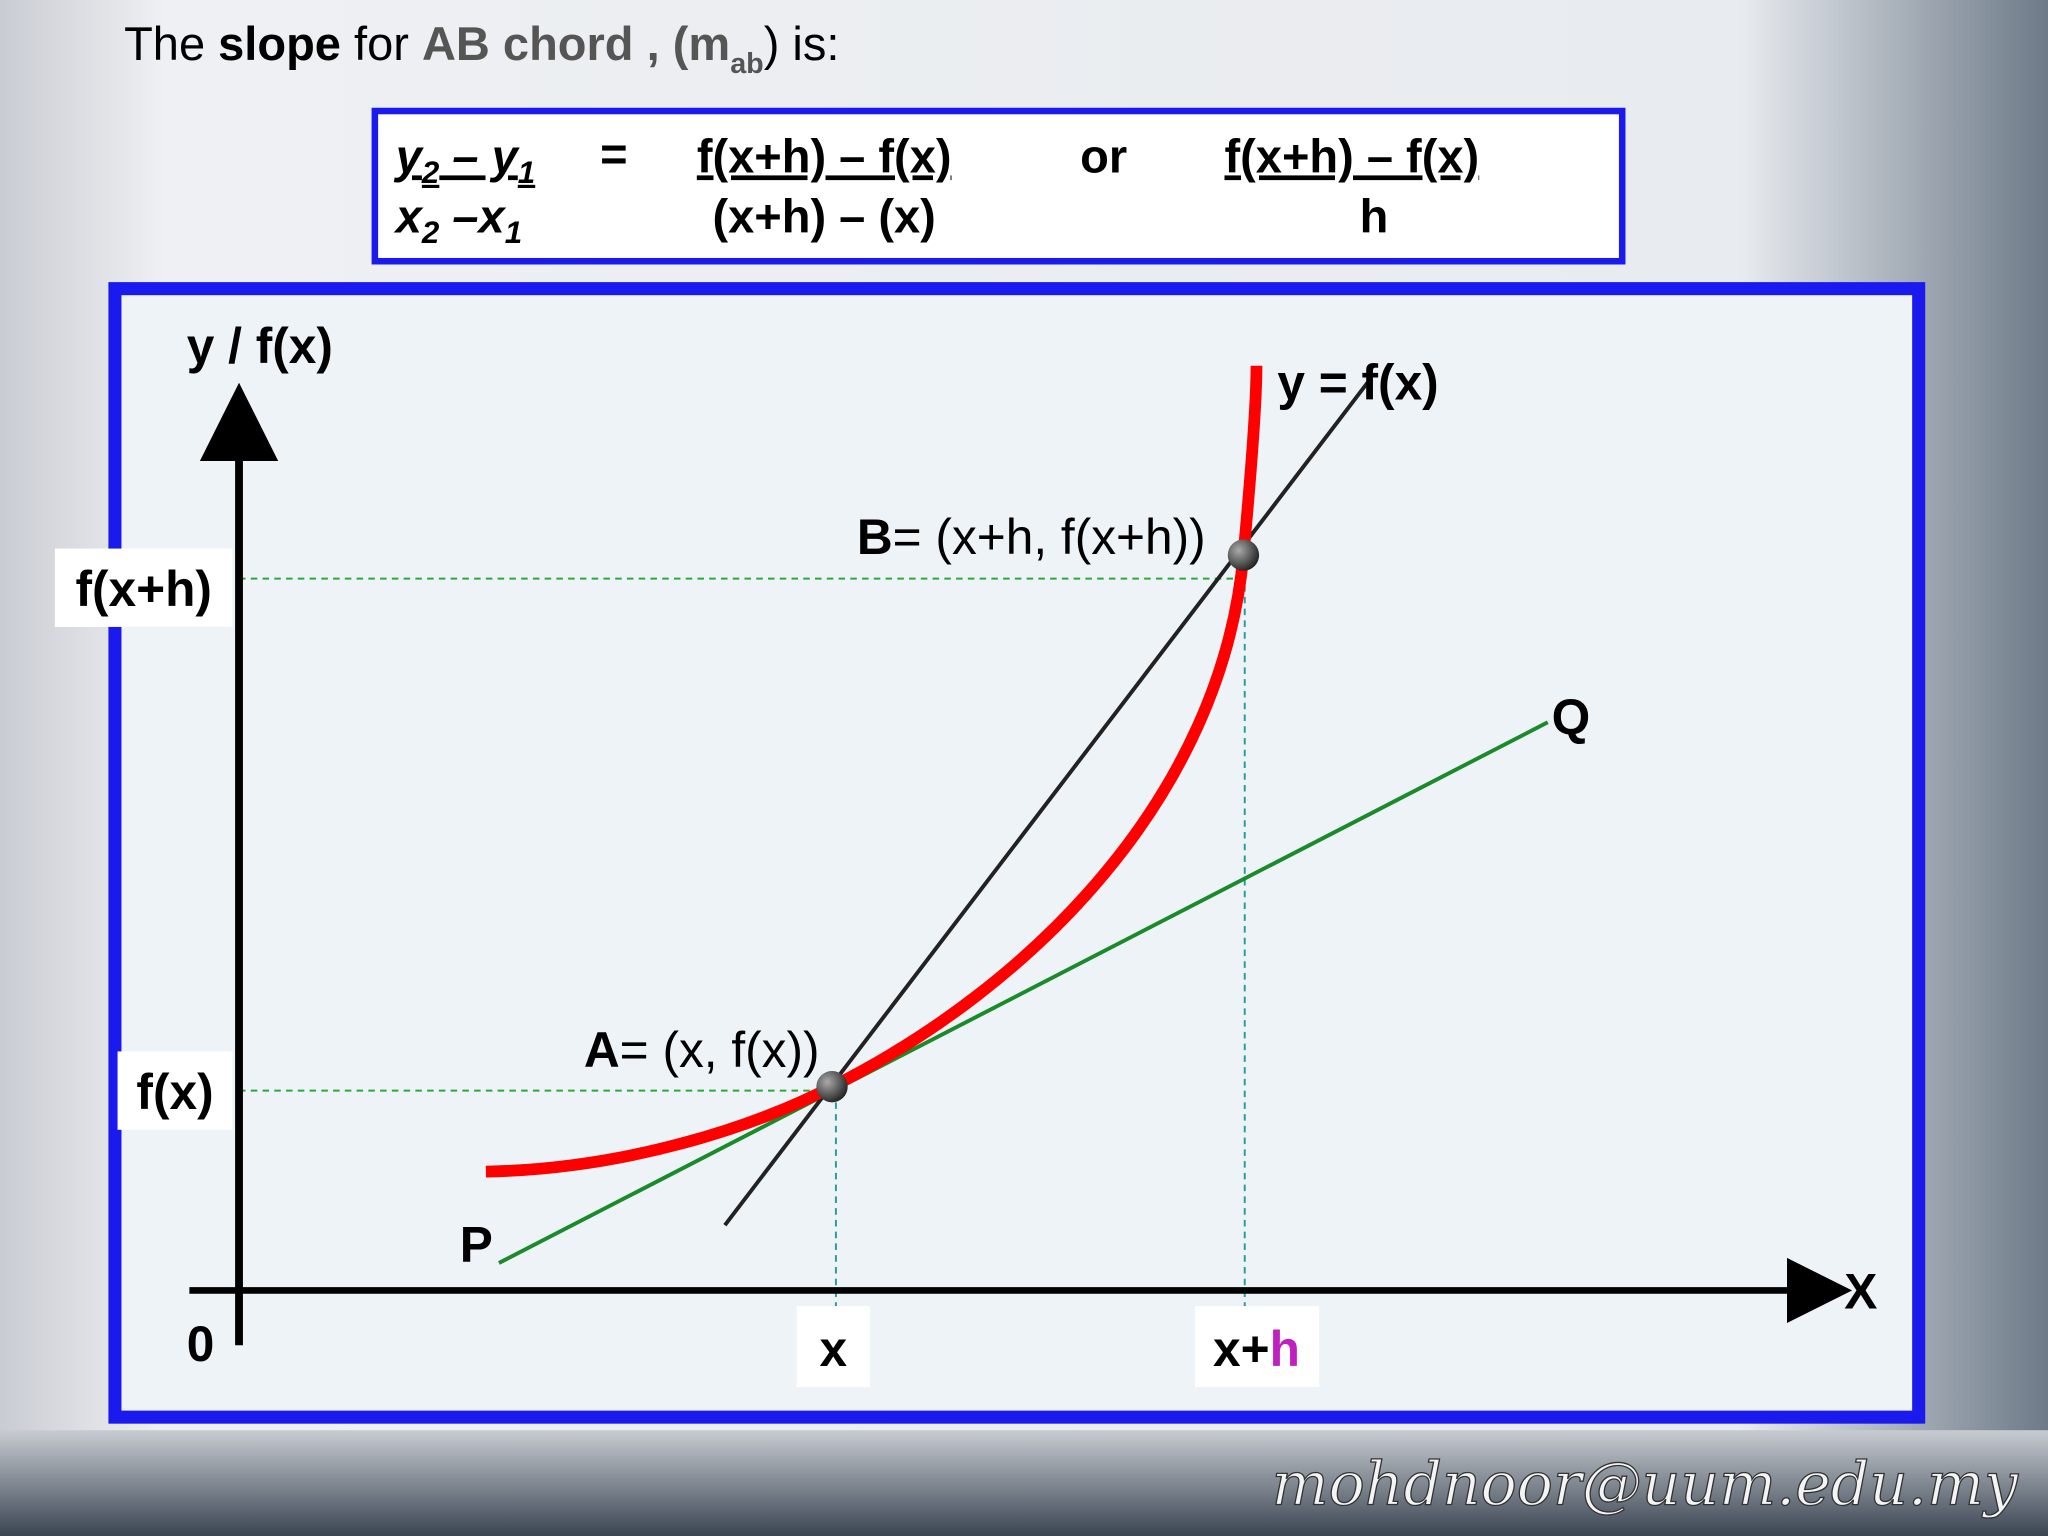  I want to click on header-subscript: ab, so click(747, 64).